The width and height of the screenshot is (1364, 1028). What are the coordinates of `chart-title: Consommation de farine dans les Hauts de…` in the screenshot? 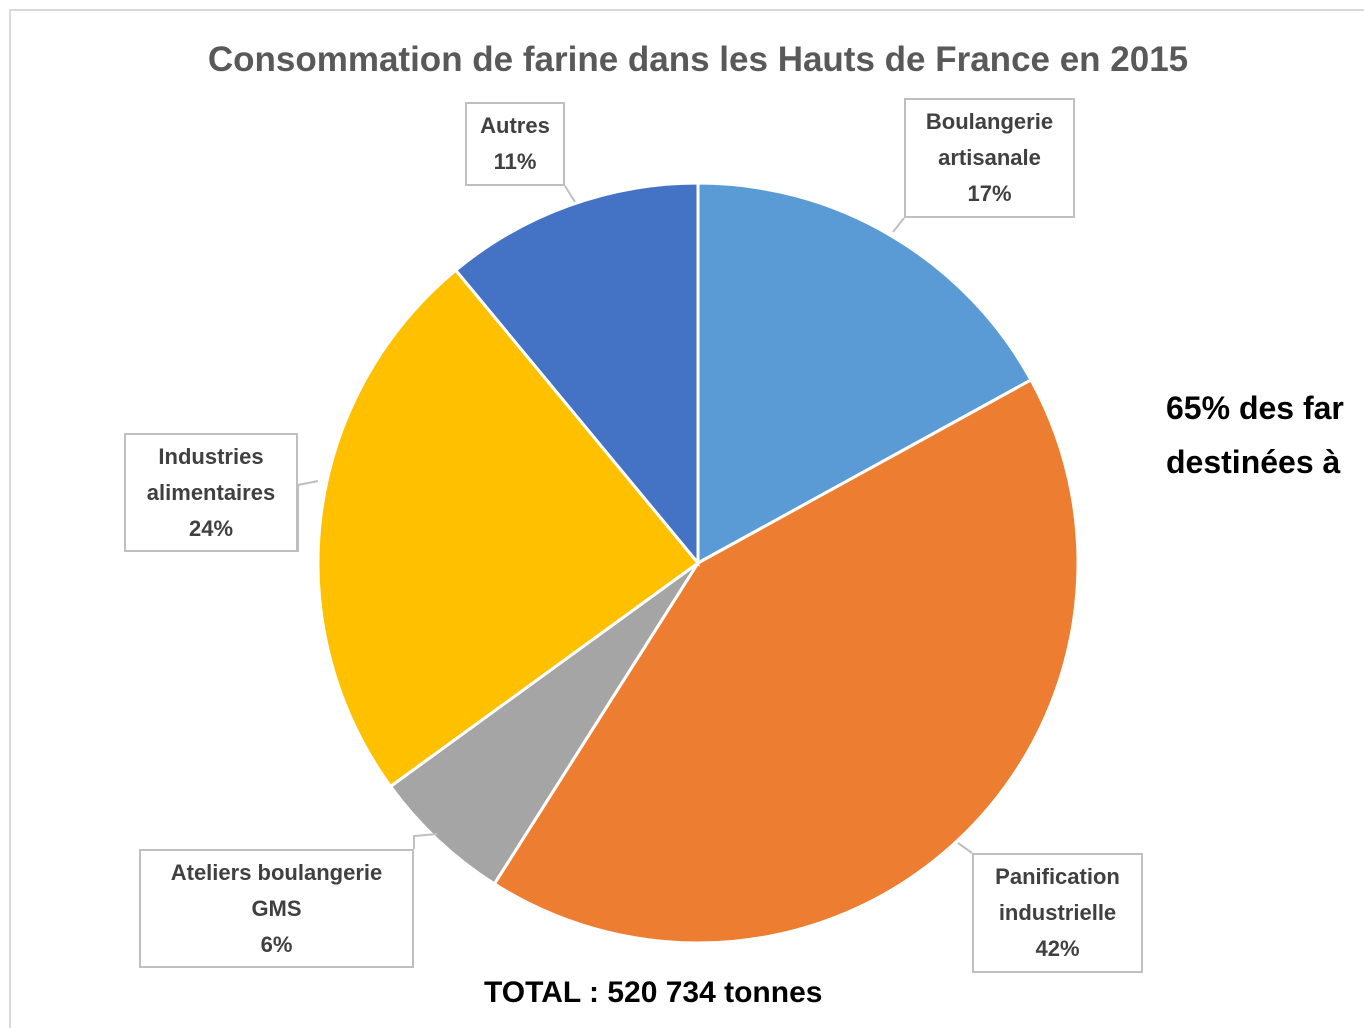 It's located at (698, 59).